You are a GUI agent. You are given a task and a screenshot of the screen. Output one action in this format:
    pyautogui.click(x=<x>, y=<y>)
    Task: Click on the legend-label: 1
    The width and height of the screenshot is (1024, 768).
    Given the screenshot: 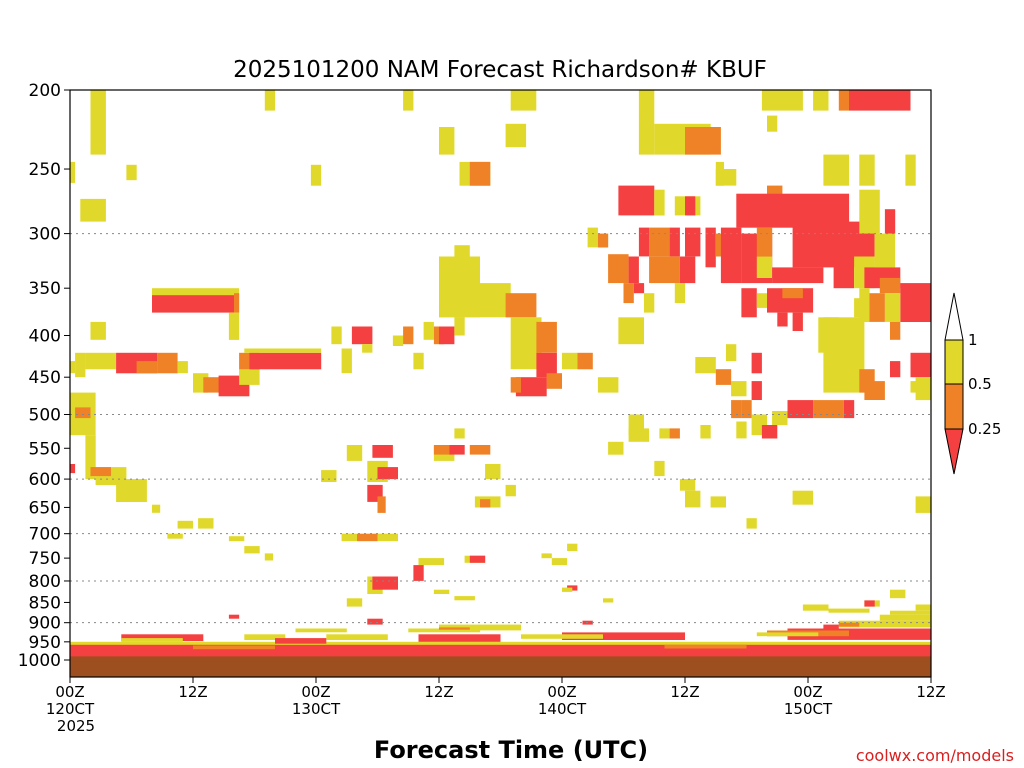 What is the action you would take?
    pyautogui.click(x=973, y=340)
    